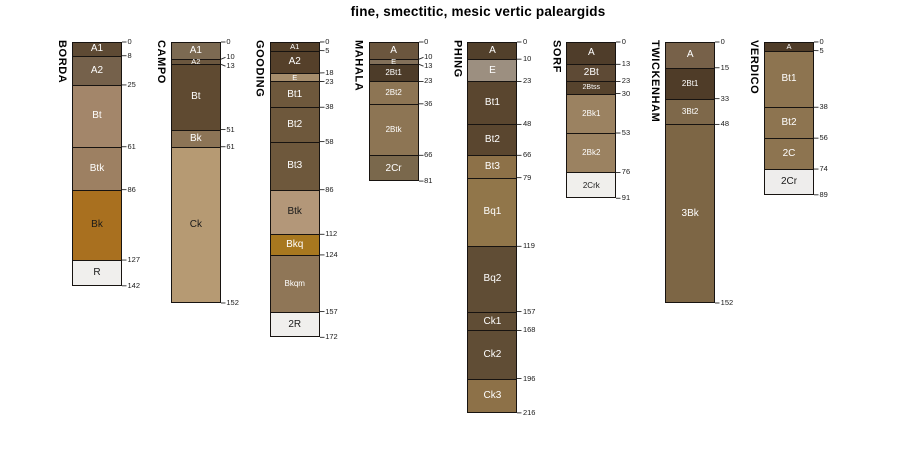 The height and width of the screenshot is (450, 900). I want to click on horizon-label: Ck1, so click(492, 321).